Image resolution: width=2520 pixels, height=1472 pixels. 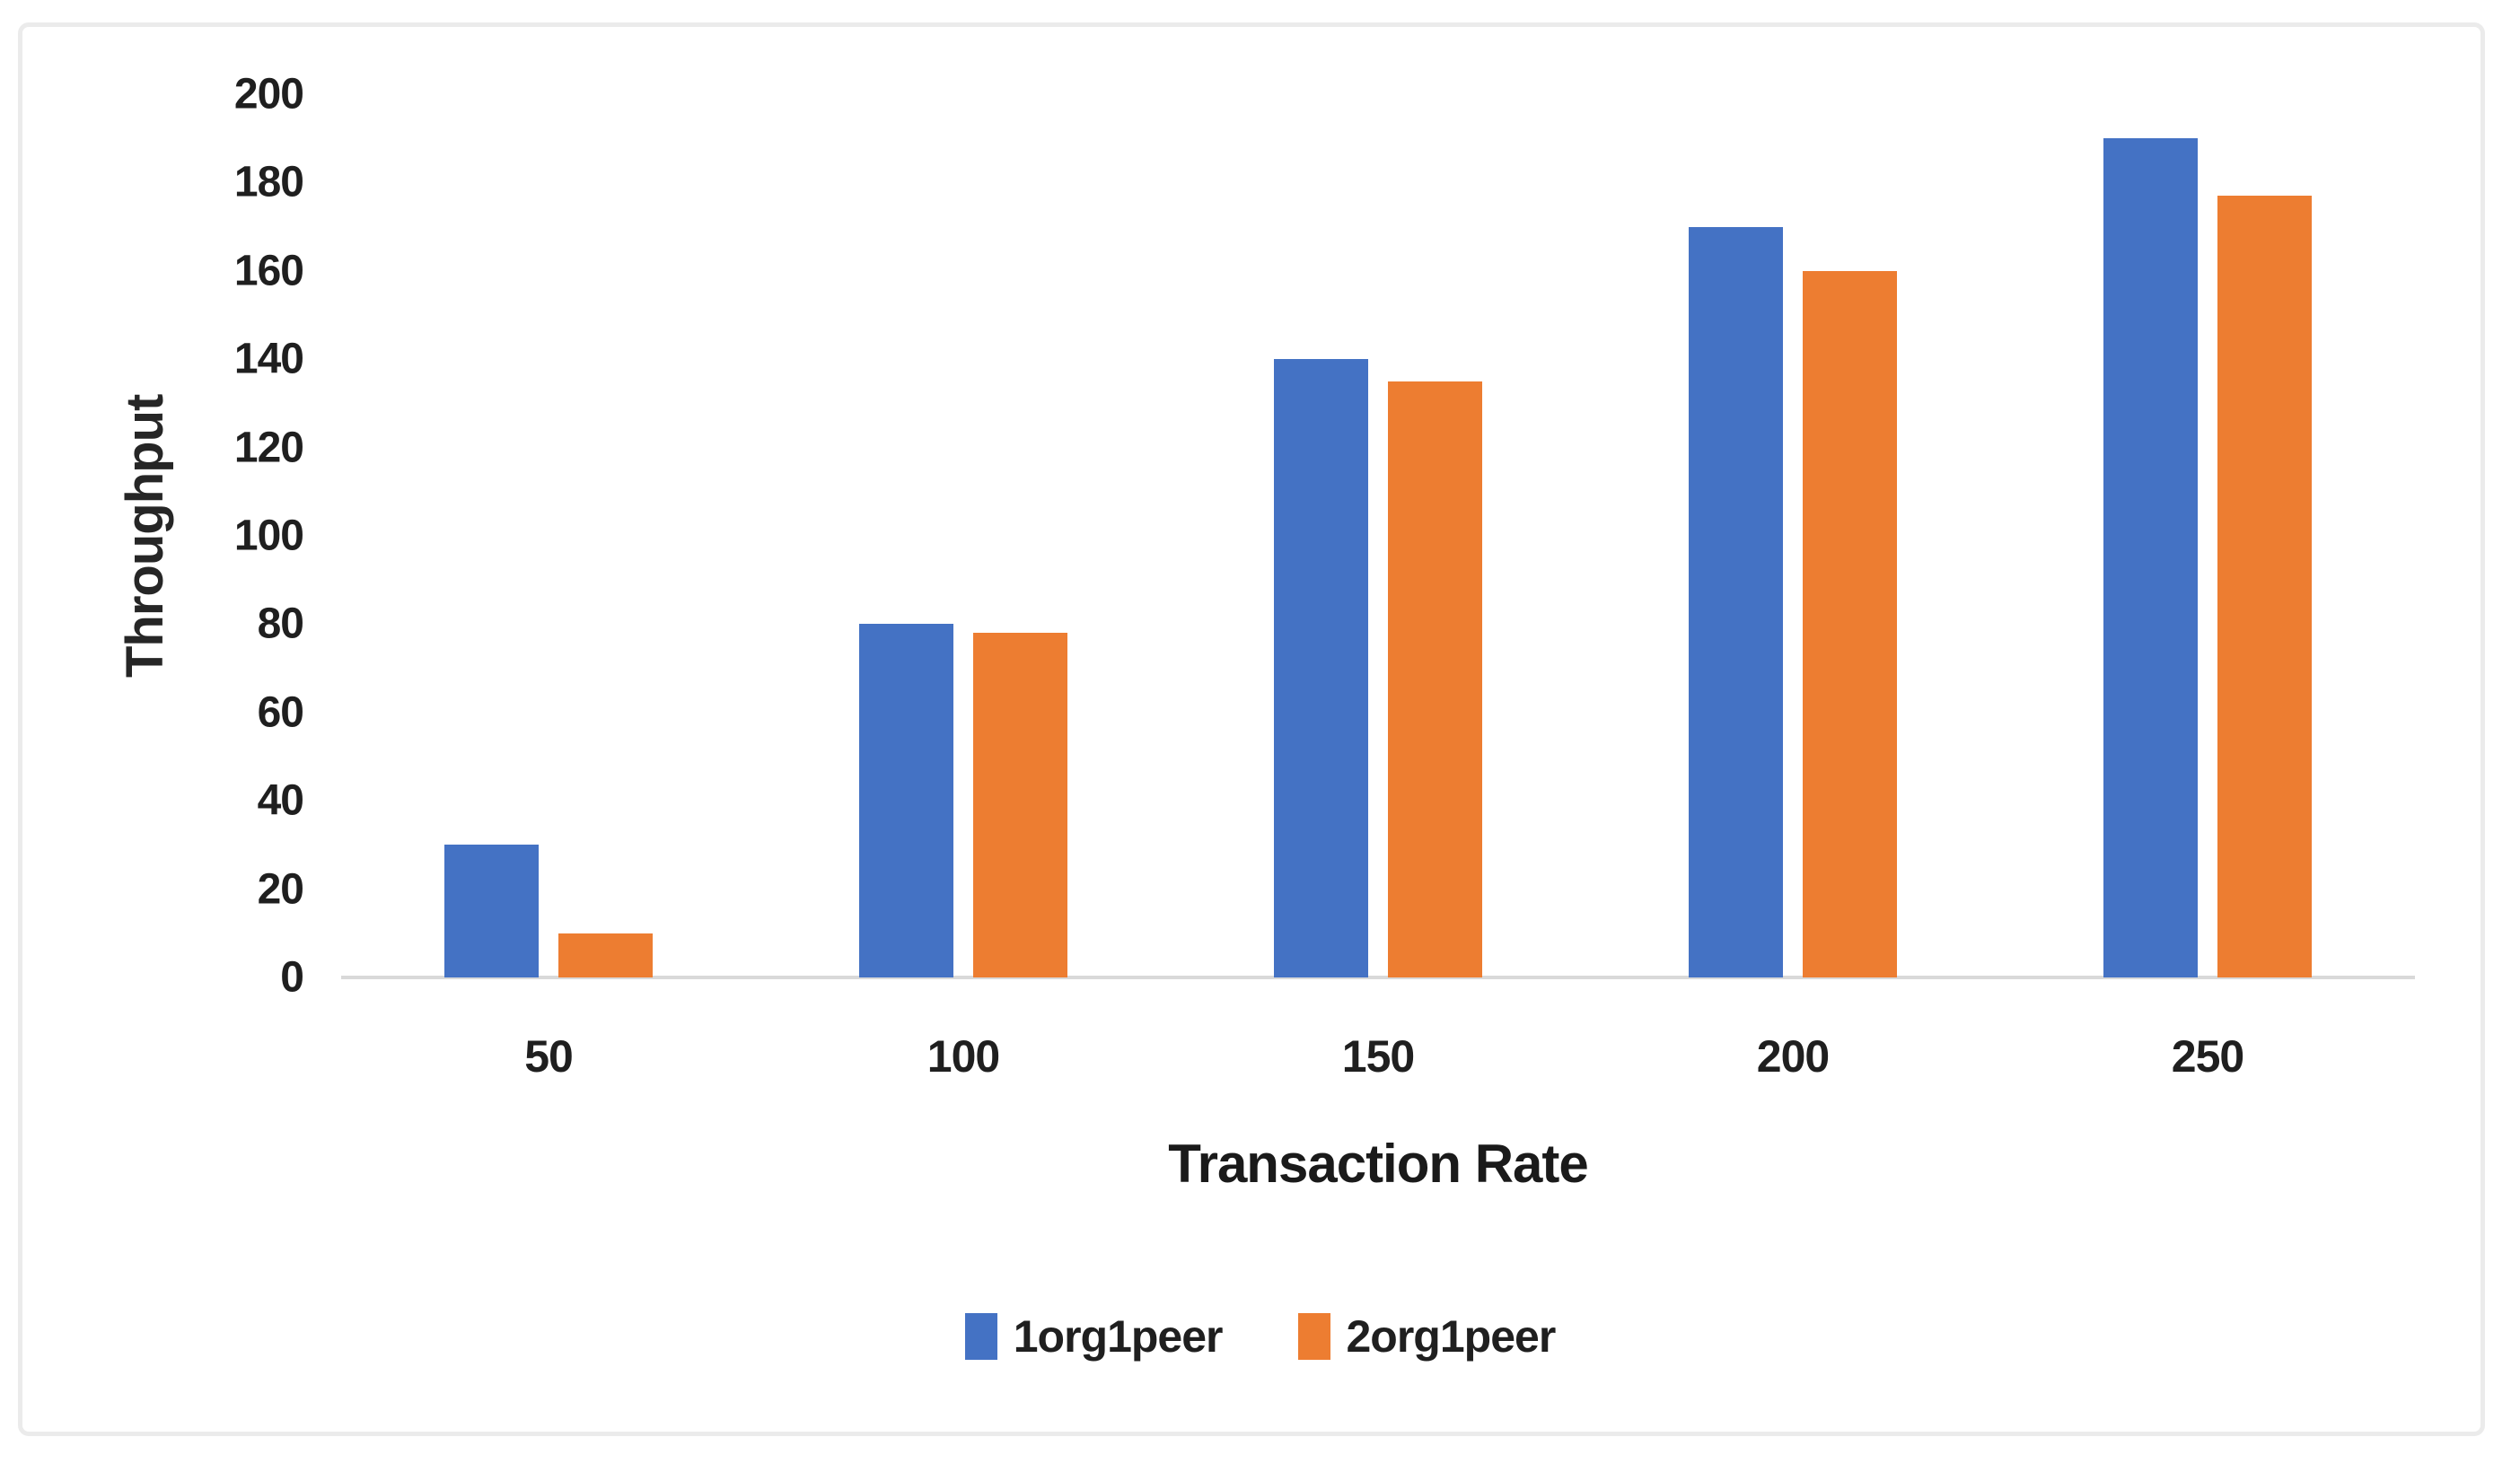 I want to click on legend-item-2org1peer: 2org1peer, so click(x=1427, y=1336).